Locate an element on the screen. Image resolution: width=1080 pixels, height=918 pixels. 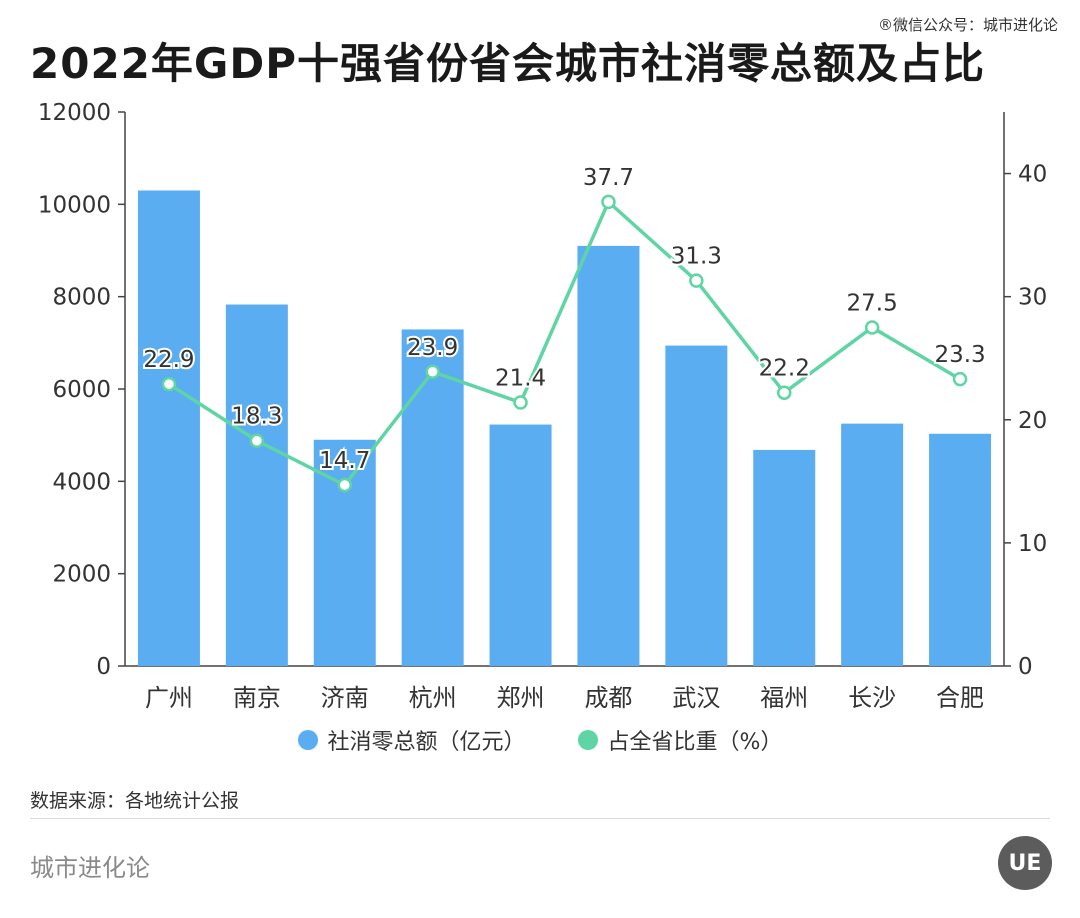
x-tick-label: 成都 is located at coordinates (608, 698).